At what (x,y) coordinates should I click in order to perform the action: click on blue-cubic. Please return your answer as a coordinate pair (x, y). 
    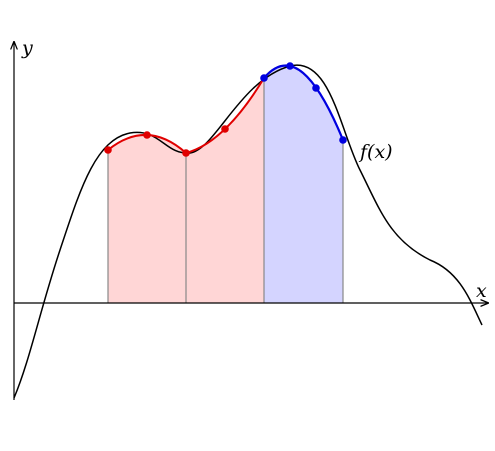
    Looking at the image, I should click on (304, 102).